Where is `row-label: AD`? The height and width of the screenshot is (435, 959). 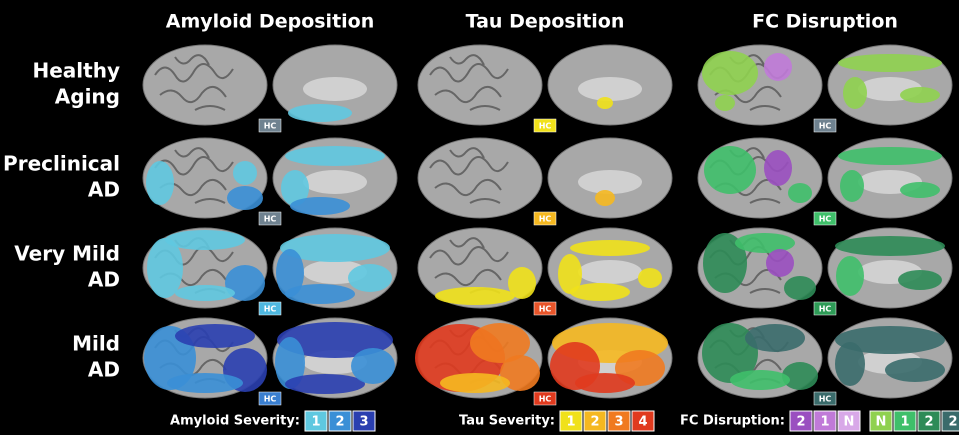
row-label: AD is located at coordinates (104, 280).